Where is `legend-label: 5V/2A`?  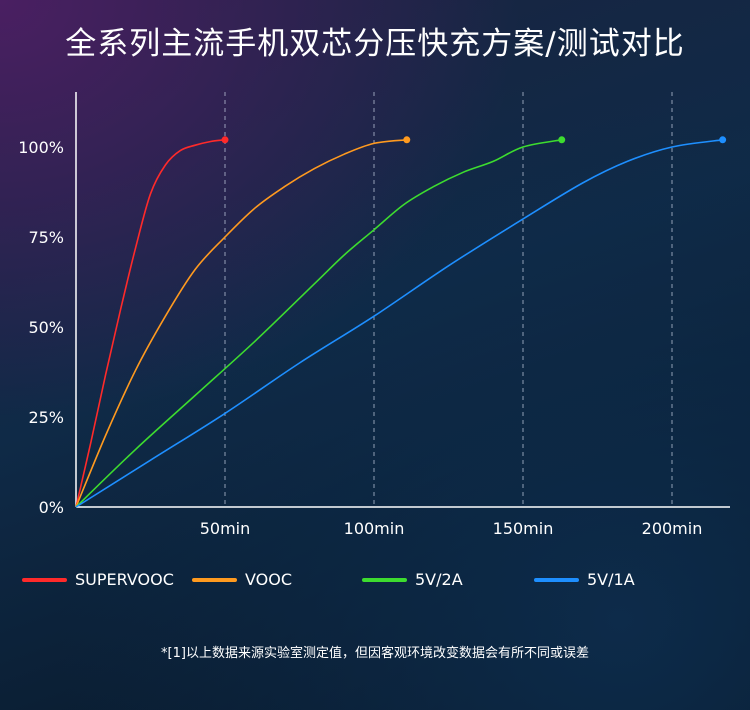
legend-label: 5V/2A is located at coordinates (439, 579).